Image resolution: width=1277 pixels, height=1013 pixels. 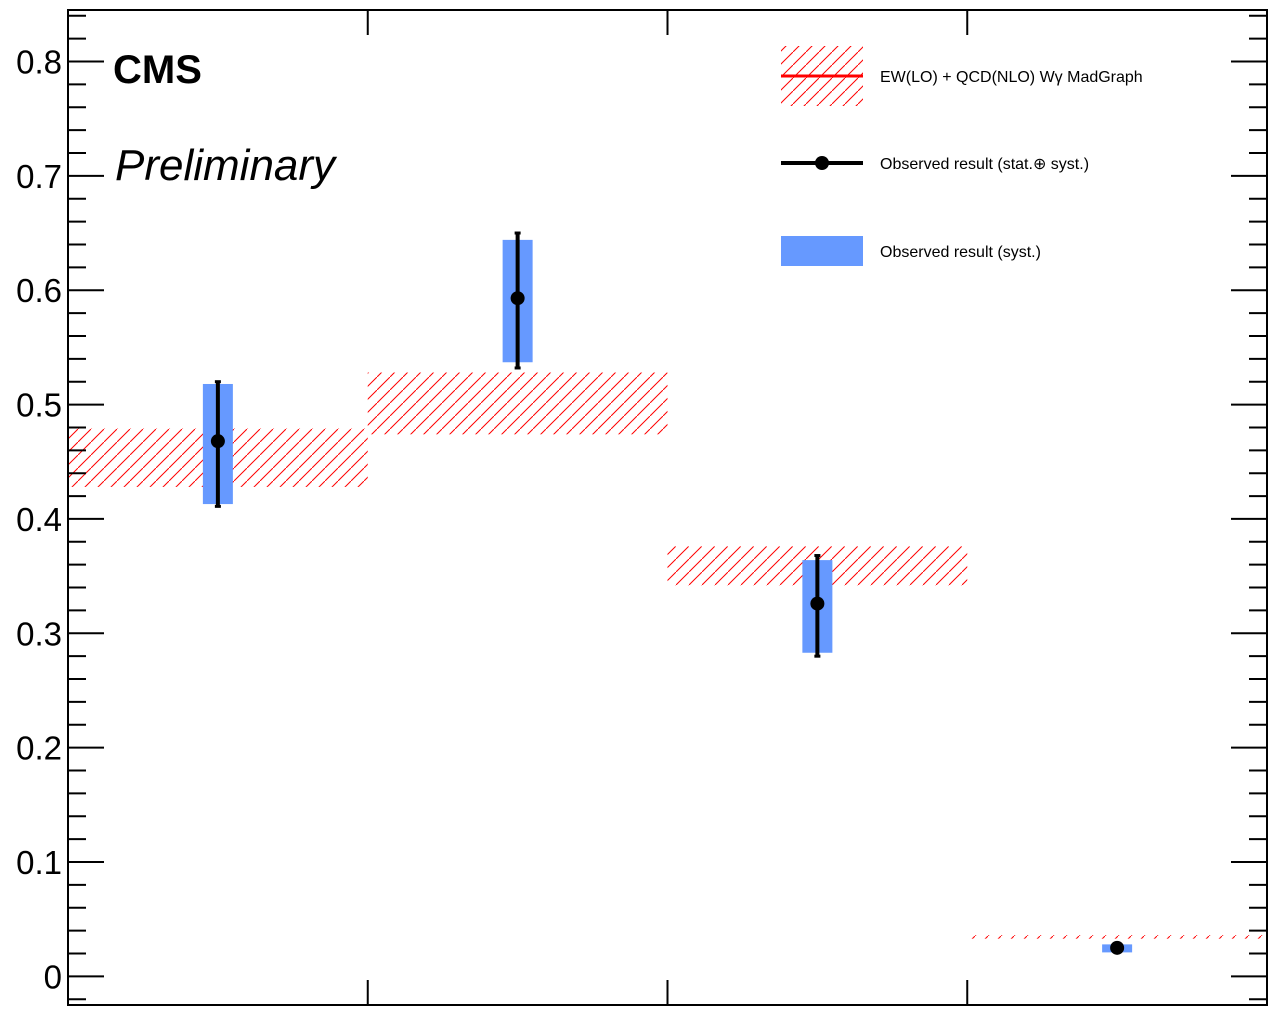 What do you see at coordinates (39, 290) in the screenshot?
I see `y-tick-label: 0.6` at bounding box center [39, 290].